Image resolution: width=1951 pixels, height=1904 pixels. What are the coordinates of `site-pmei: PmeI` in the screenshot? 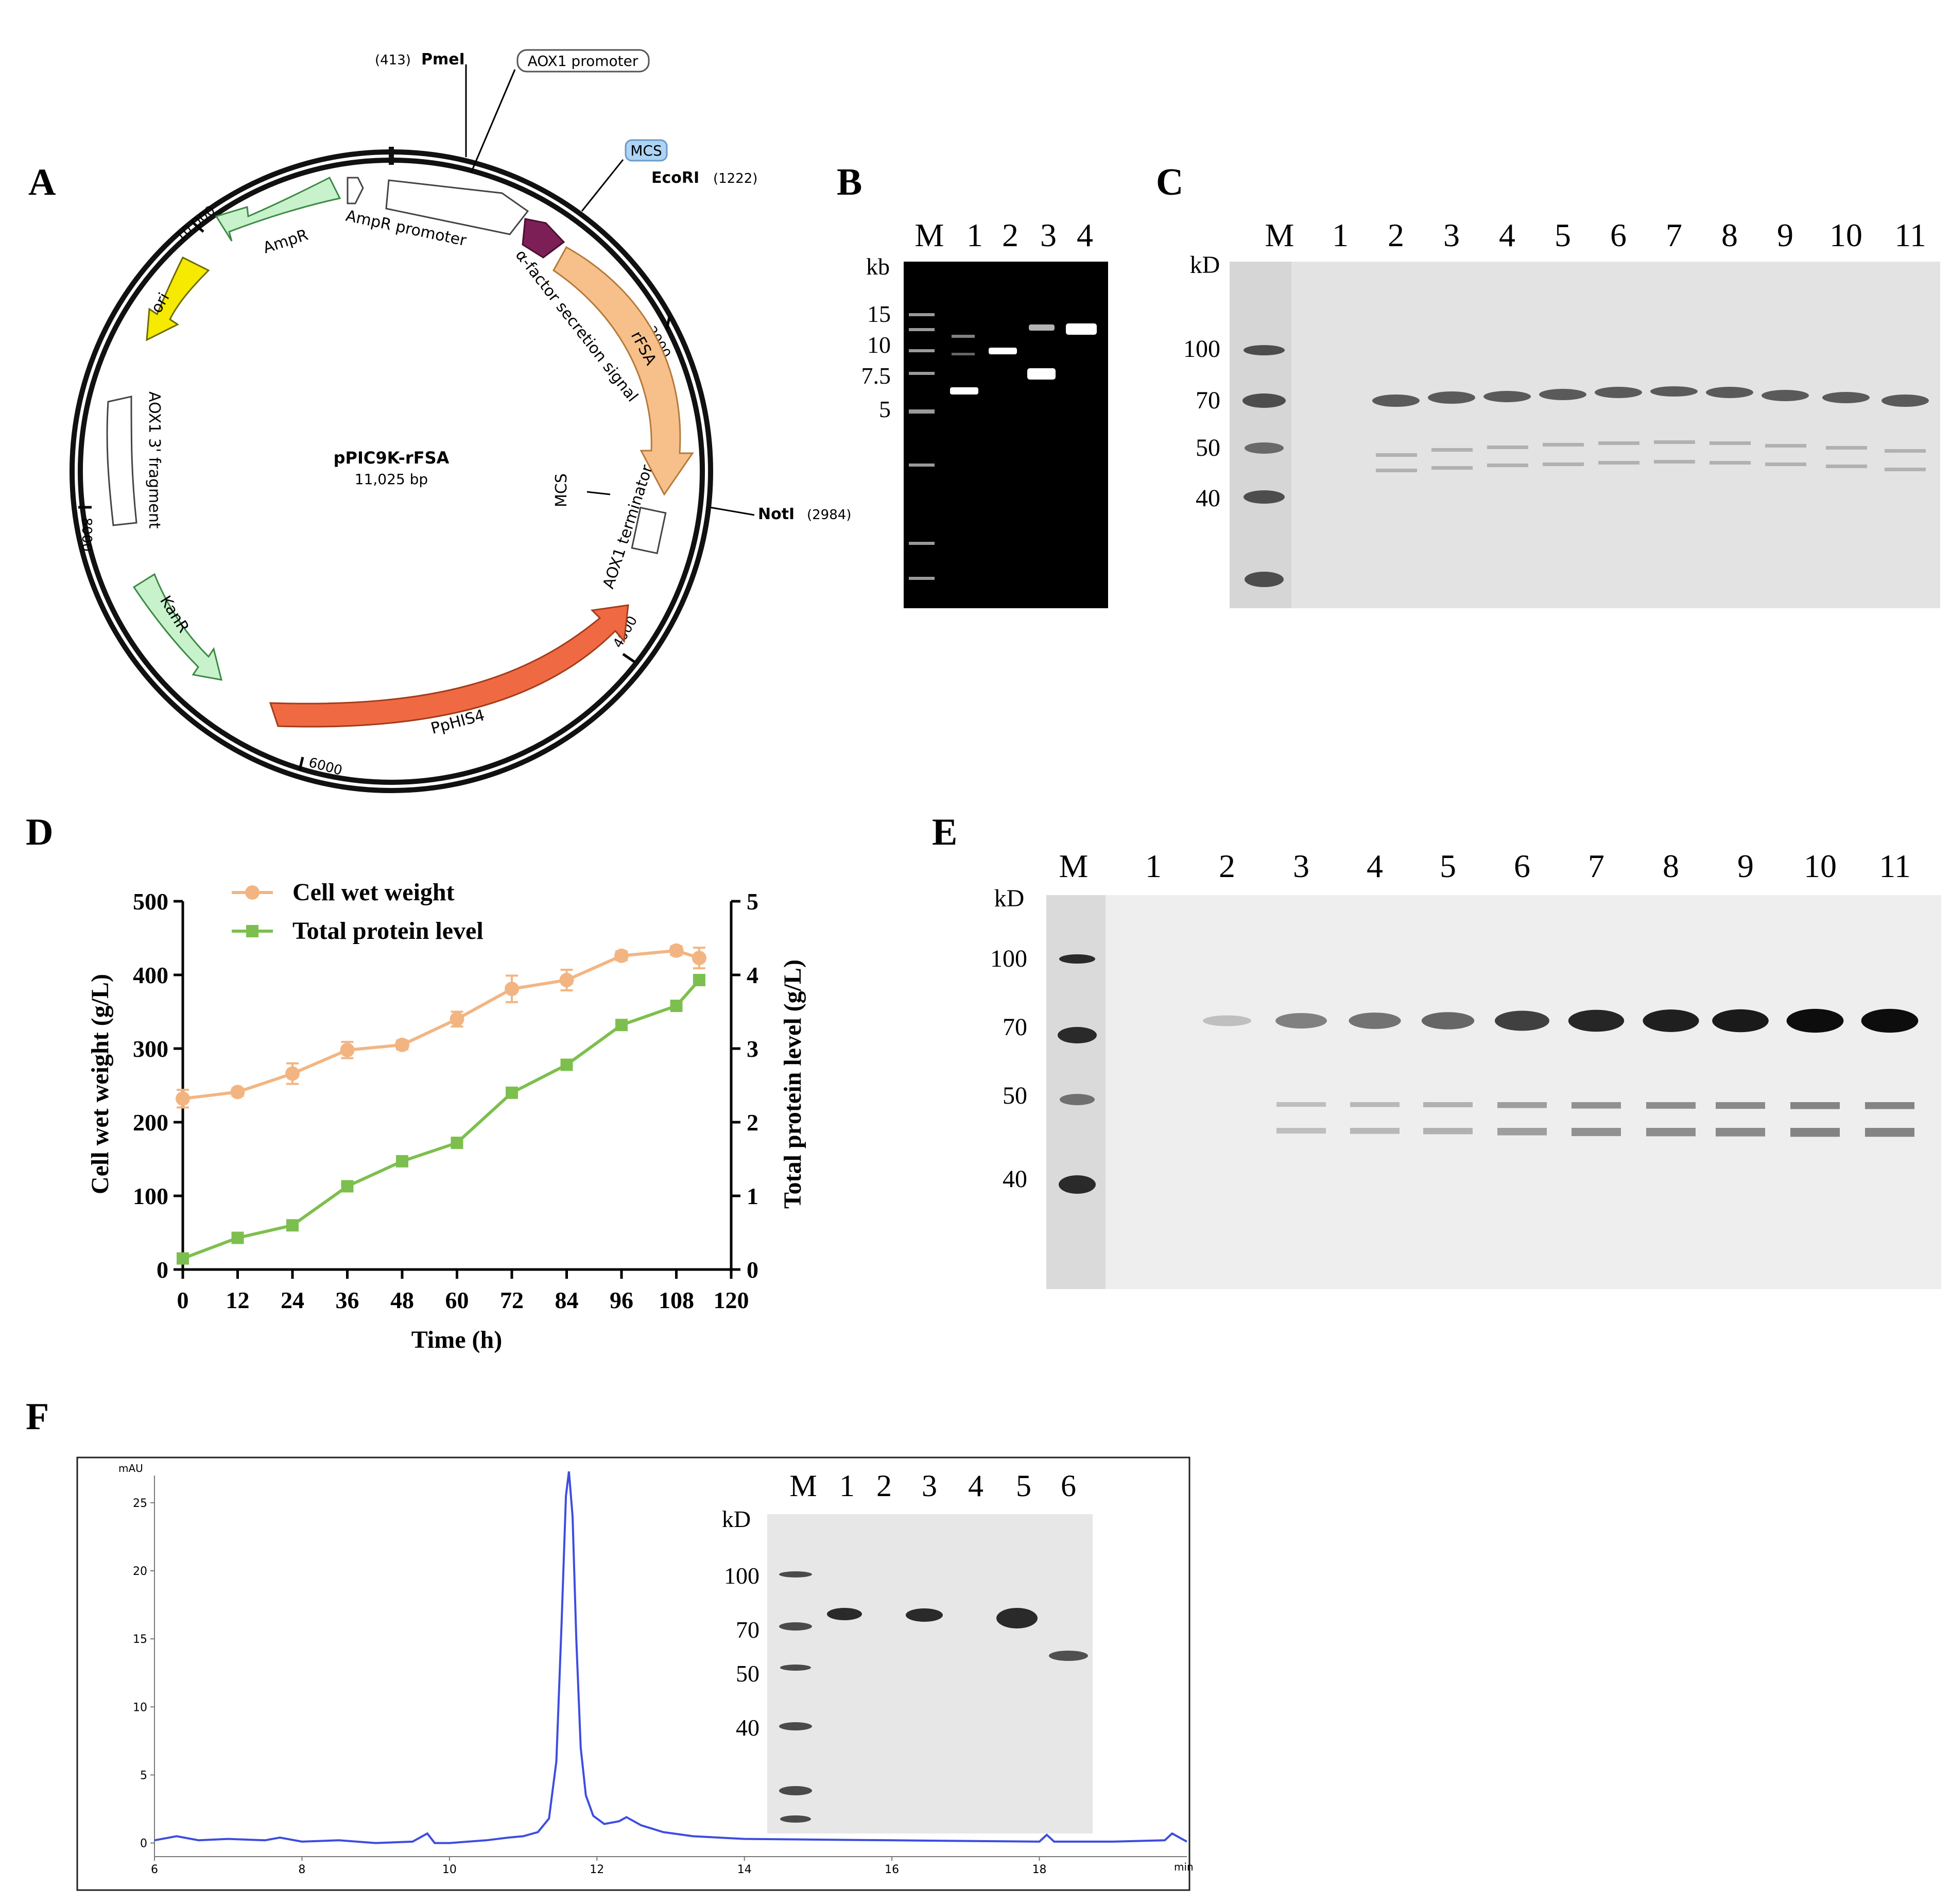 It's located at (443, 59).